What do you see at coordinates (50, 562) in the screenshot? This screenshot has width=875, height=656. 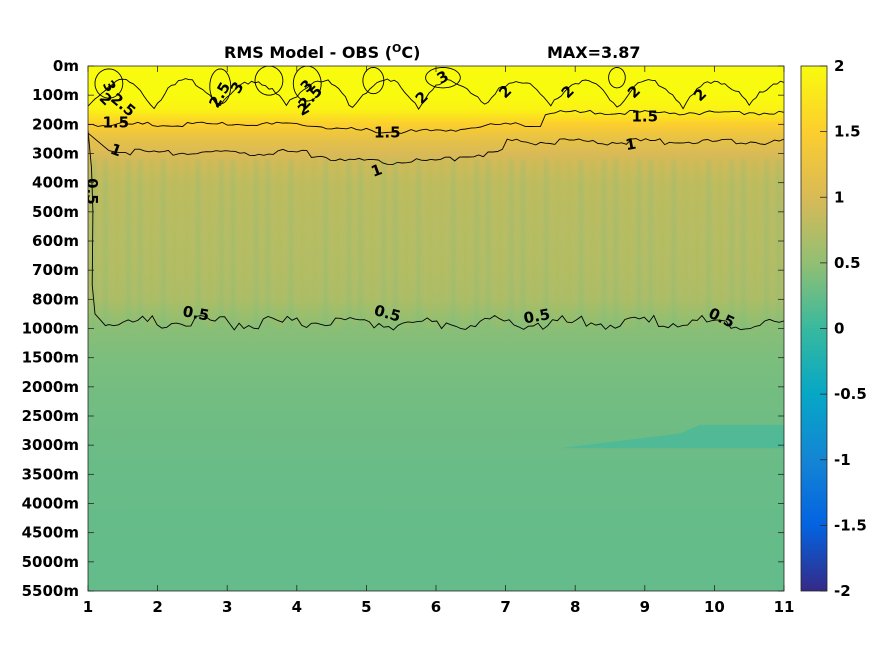 I see `y-tick-label: 5000m` at bounding box center [50, 562].